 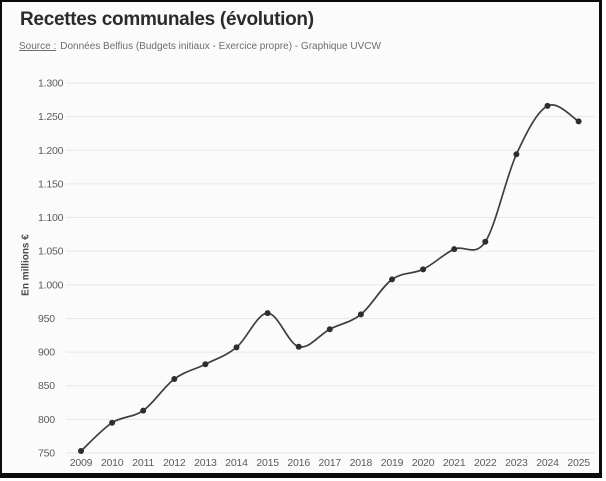 I want to click on data-point-2017, so click(x=329, y=329).